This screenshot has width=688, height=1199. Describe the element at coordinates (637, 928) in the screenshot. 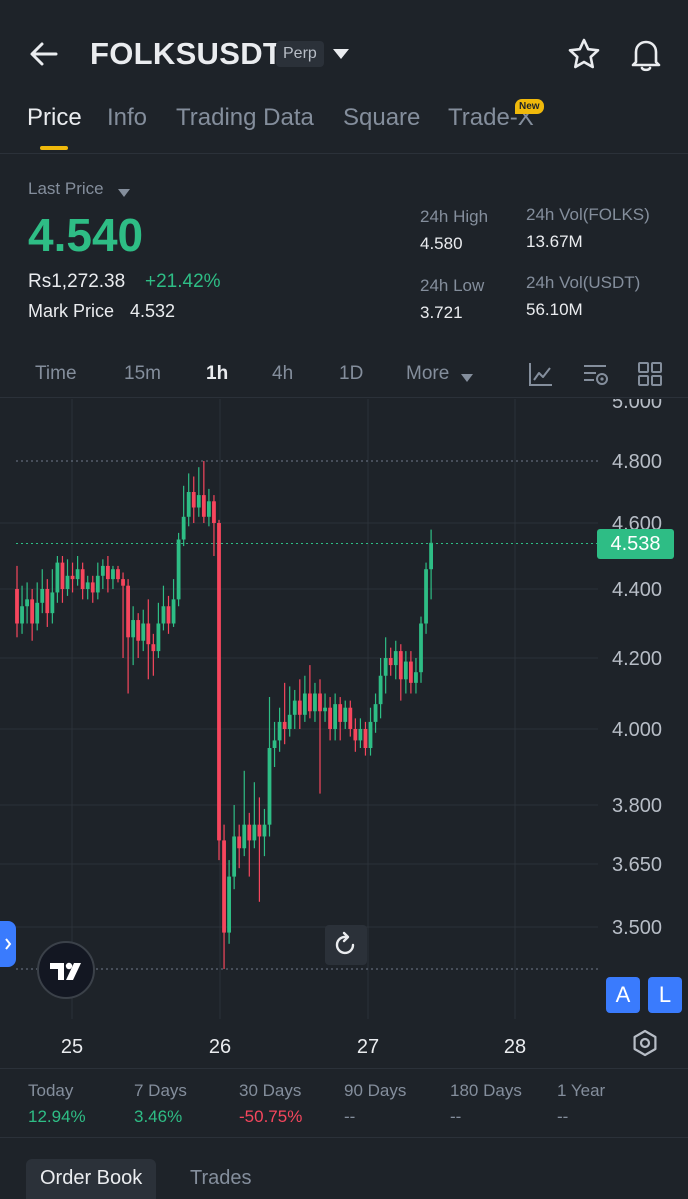

I see `y-axis-tick-label: 3.500` at that location.